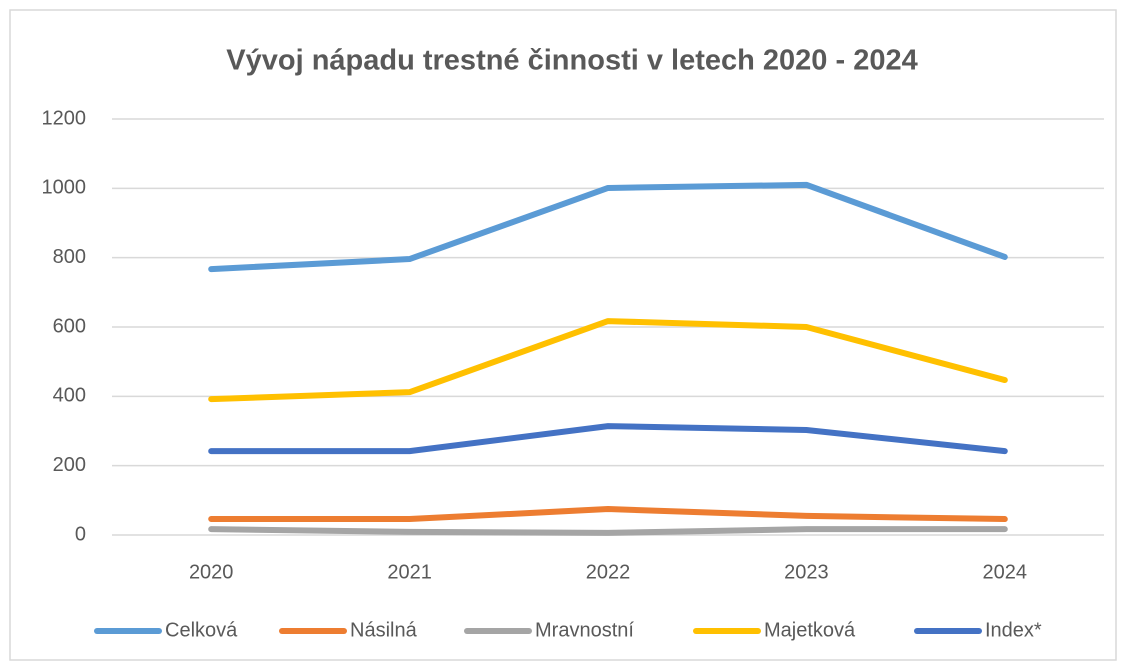  I want to click on x-tick-label: 2024, so click(1005, 572).